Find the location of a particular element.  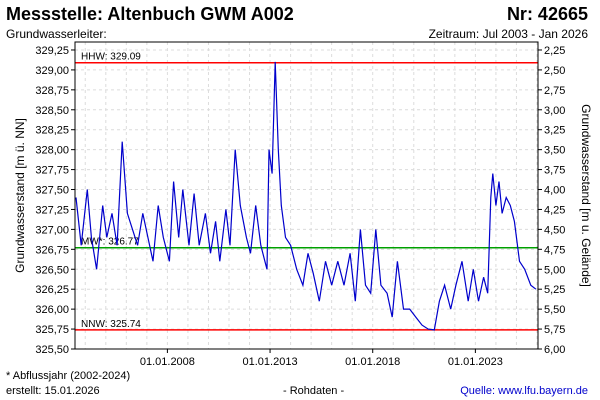

y2-tick-label: 6,00 is located at coordinates (554, 350).